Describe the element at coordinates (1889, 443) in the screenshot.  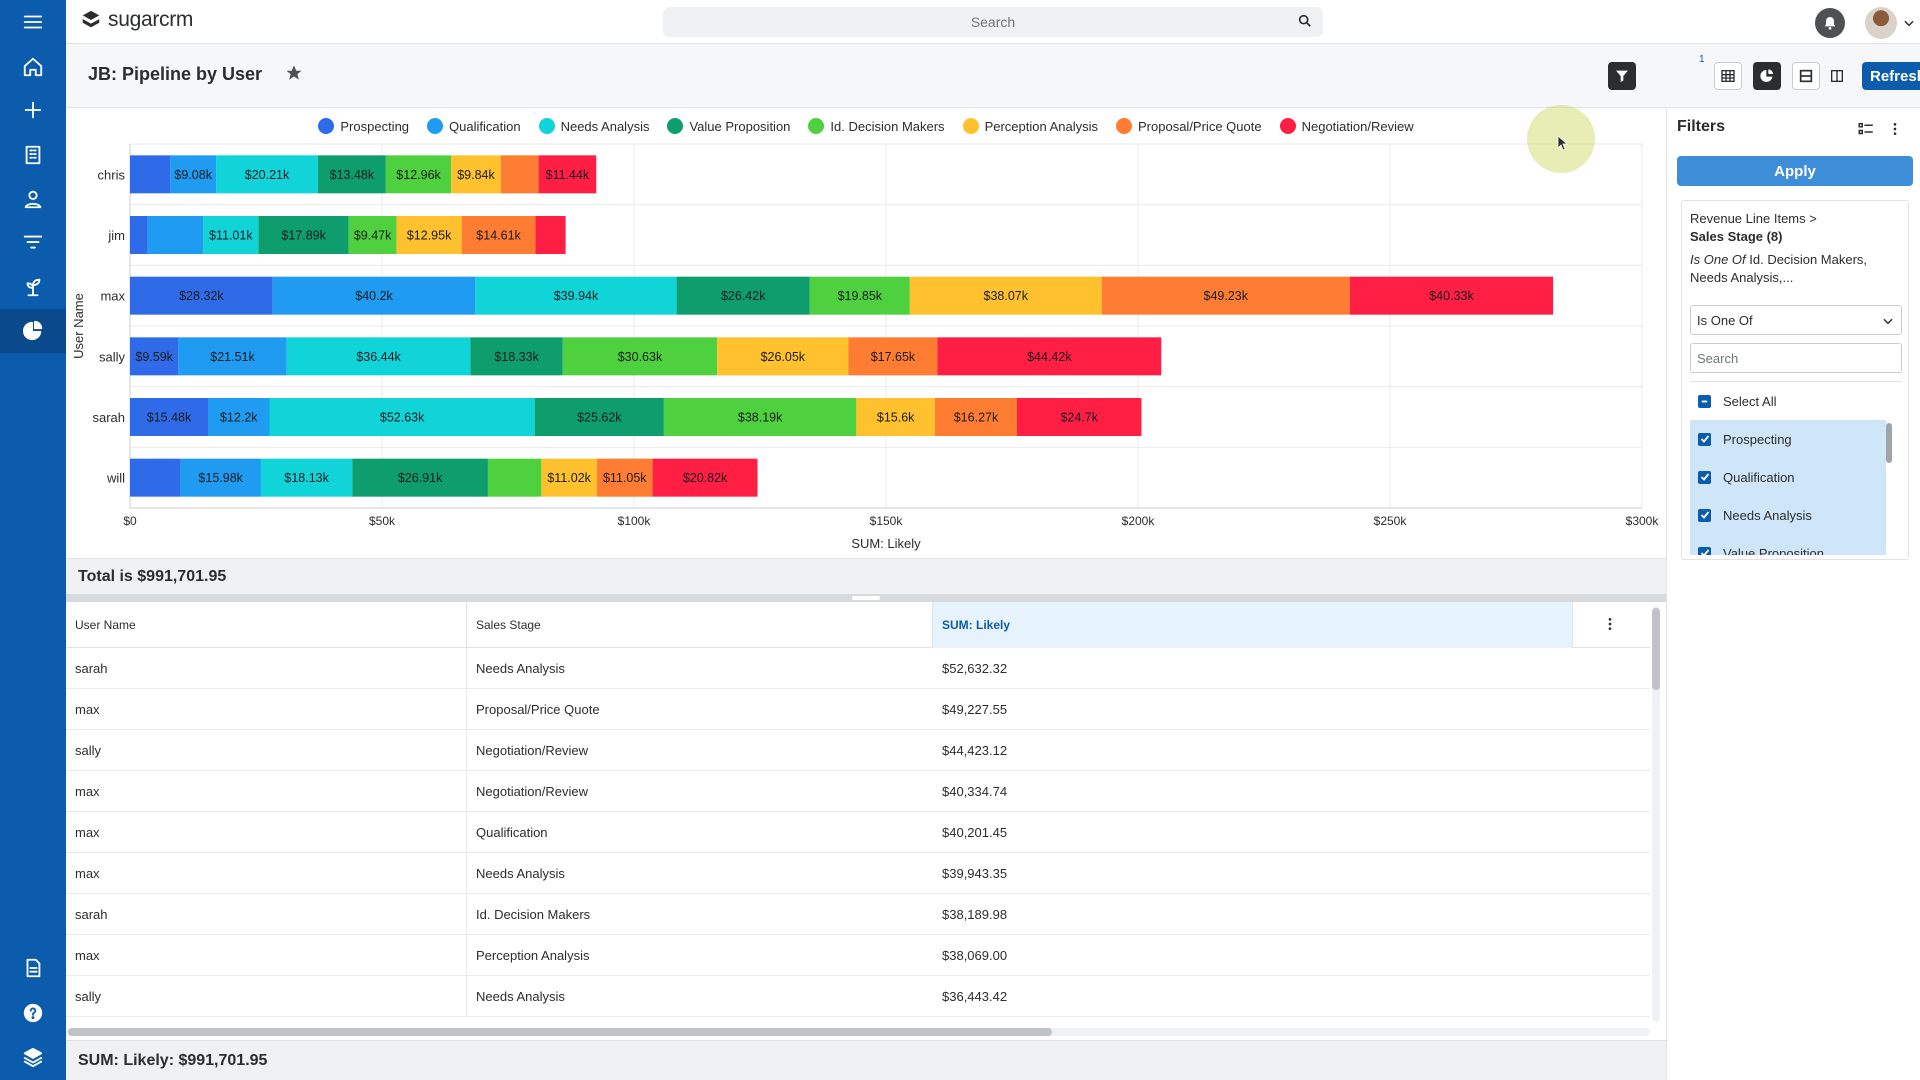
I see `filter-list-scrollbar` at that location.